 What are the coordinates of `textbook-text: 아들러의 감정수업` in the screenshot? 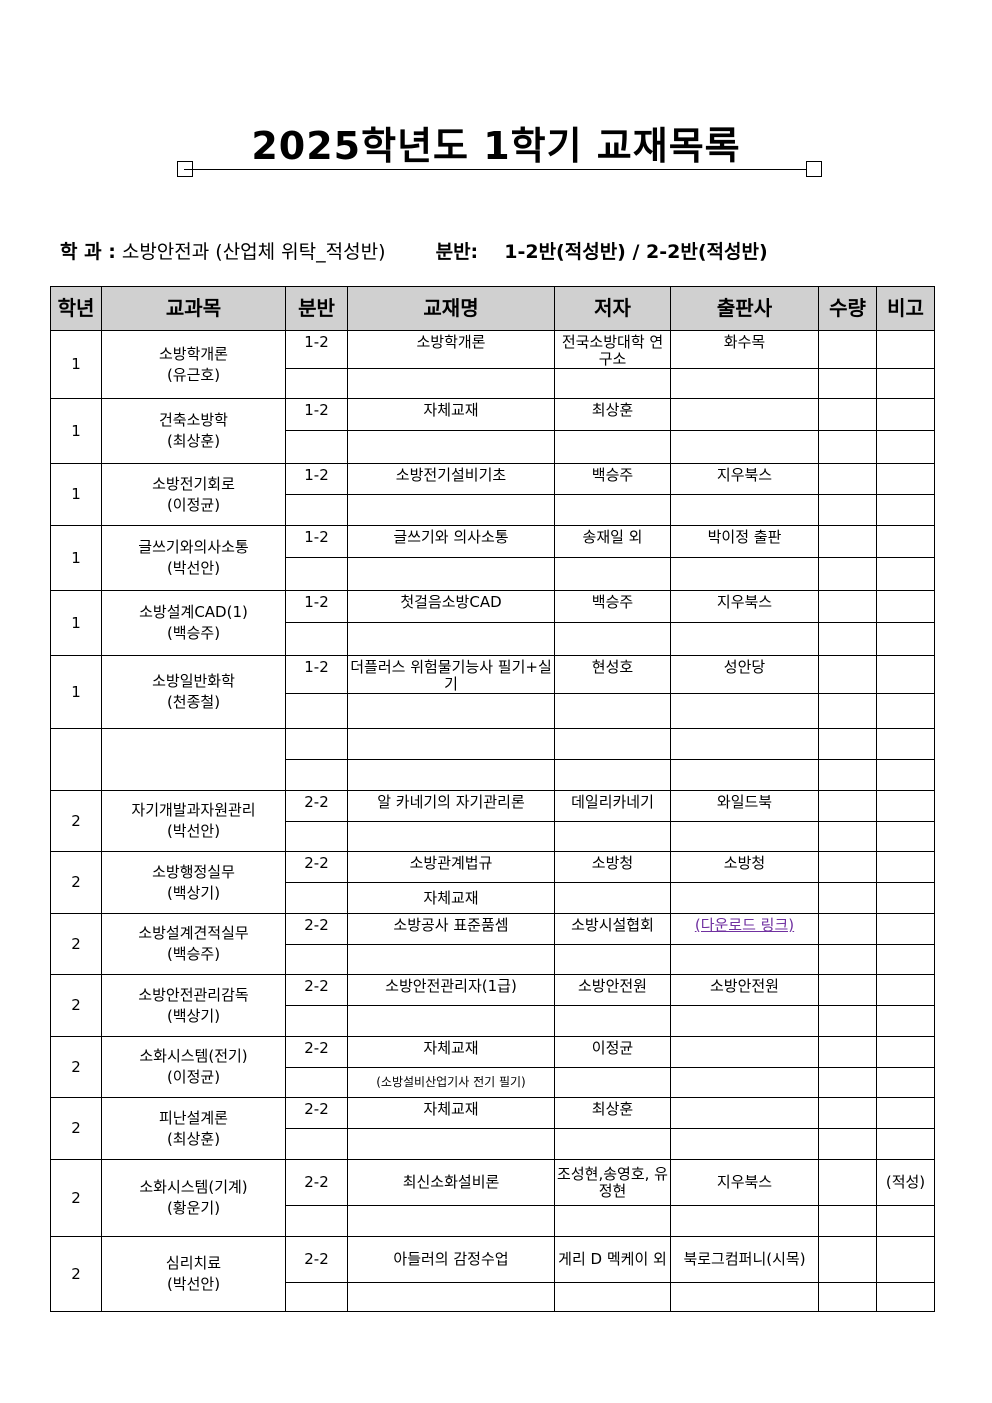 It's located at (451, 1259).